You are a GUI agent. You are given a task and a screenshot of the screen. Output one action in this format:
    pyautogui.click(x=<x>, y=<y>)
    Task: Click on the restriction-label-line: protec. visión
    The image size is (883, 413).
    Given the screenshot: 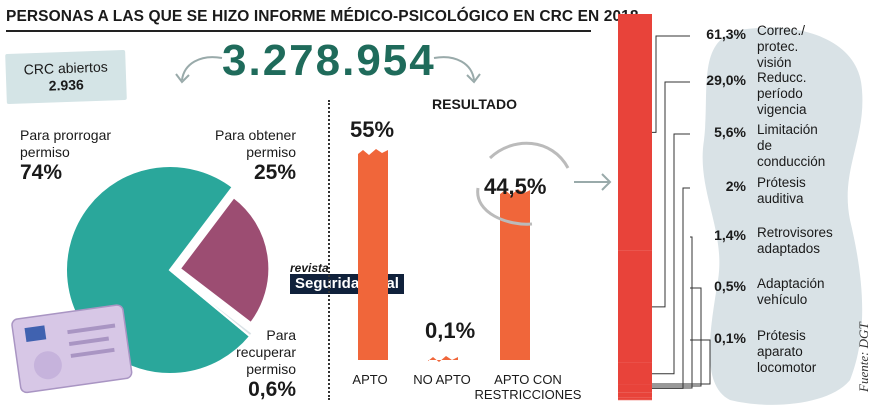 What is the action you would take?
    pyautogui.click(x=778, y=54)
    